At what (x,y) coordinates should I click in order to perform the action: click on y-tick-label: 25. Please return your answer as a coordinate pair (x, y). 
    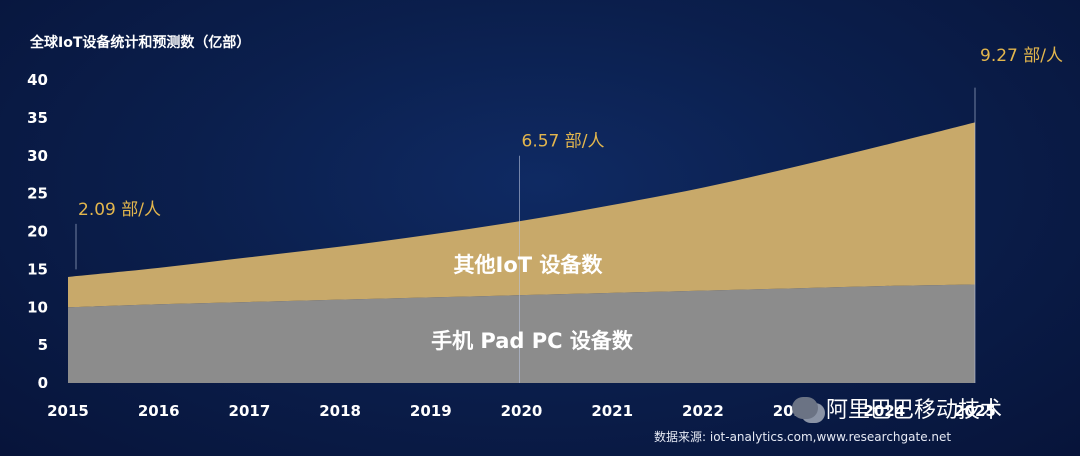
    Looking at the image, I should click on (37, 194).